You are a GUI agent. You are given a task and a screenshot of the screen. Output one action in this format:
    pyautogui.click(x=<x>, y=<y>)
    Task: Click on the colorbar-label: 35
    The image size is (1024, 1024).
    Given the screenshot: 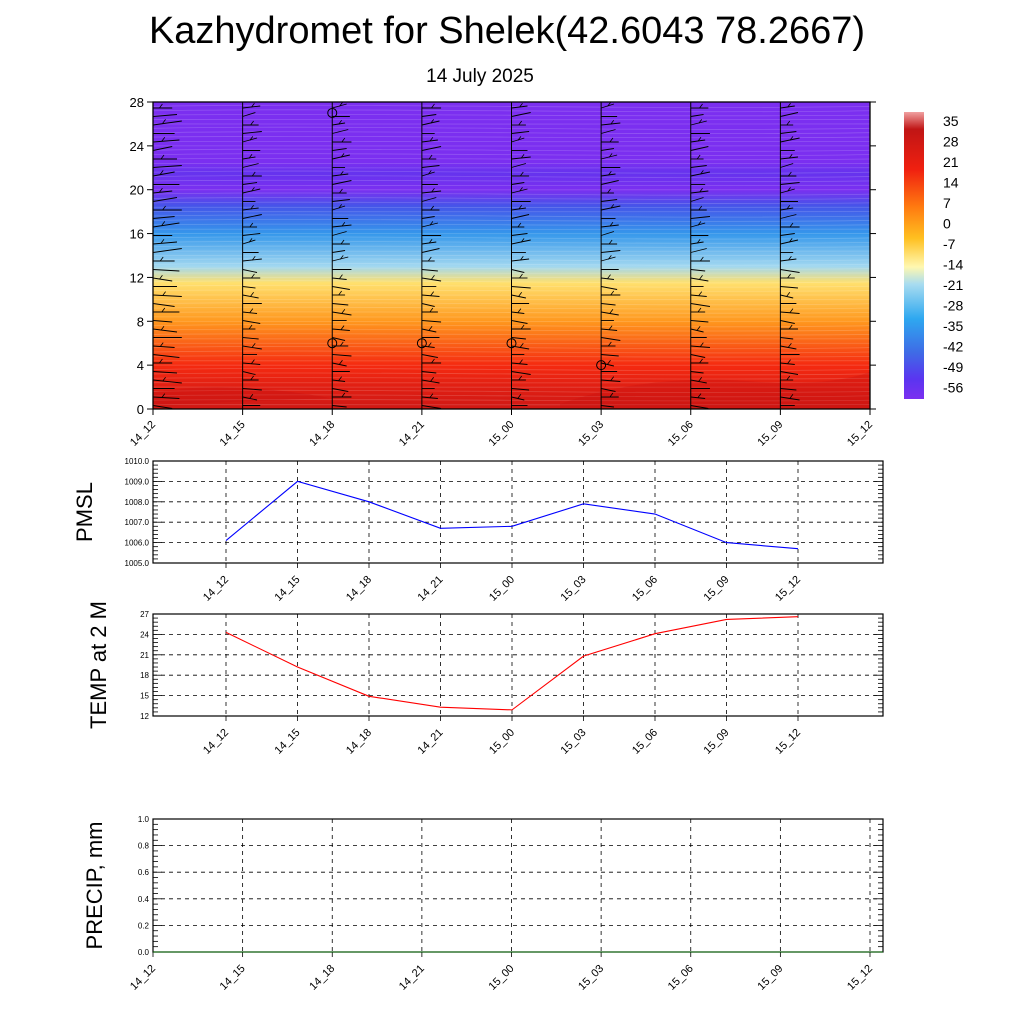 What is the action you would take?
    pyautogui.click(x=951, y=121)
    